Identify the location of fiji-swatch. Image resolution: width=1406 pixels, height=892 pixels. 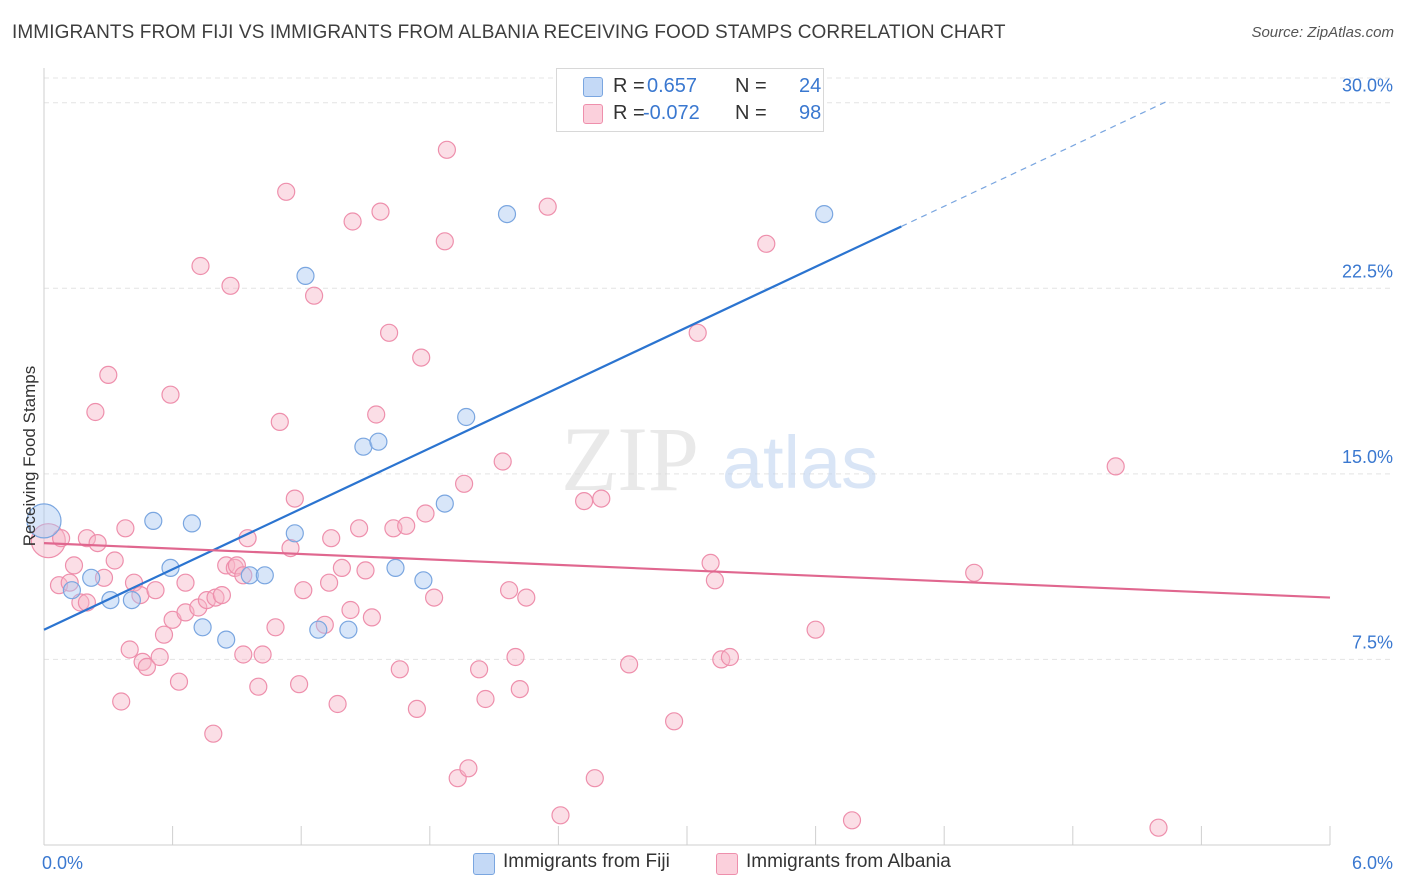
(593, 87).